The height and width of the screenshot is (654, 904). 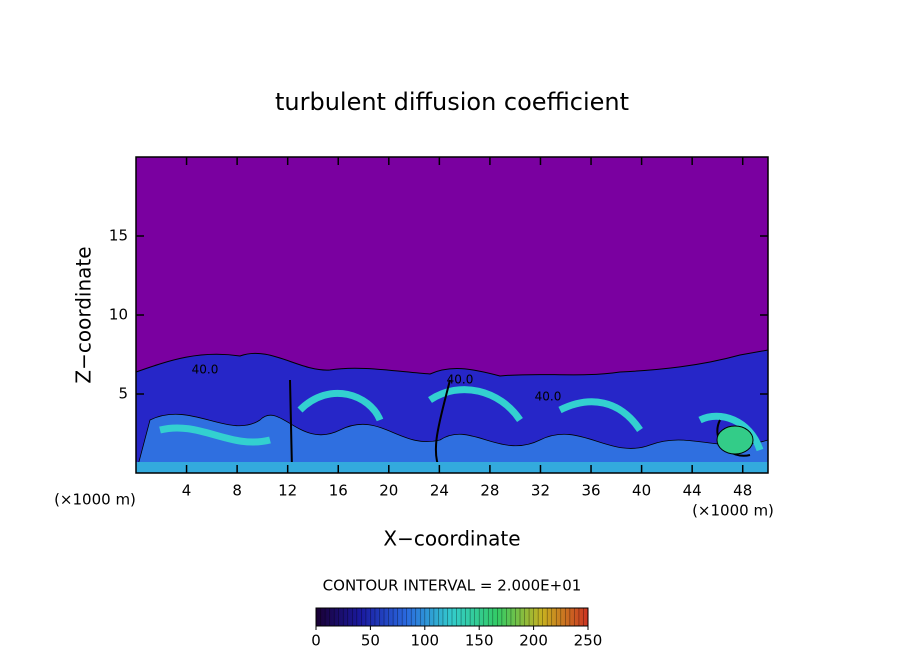 I want to click on x-tick-label: 48, so click(x=742, y=491).